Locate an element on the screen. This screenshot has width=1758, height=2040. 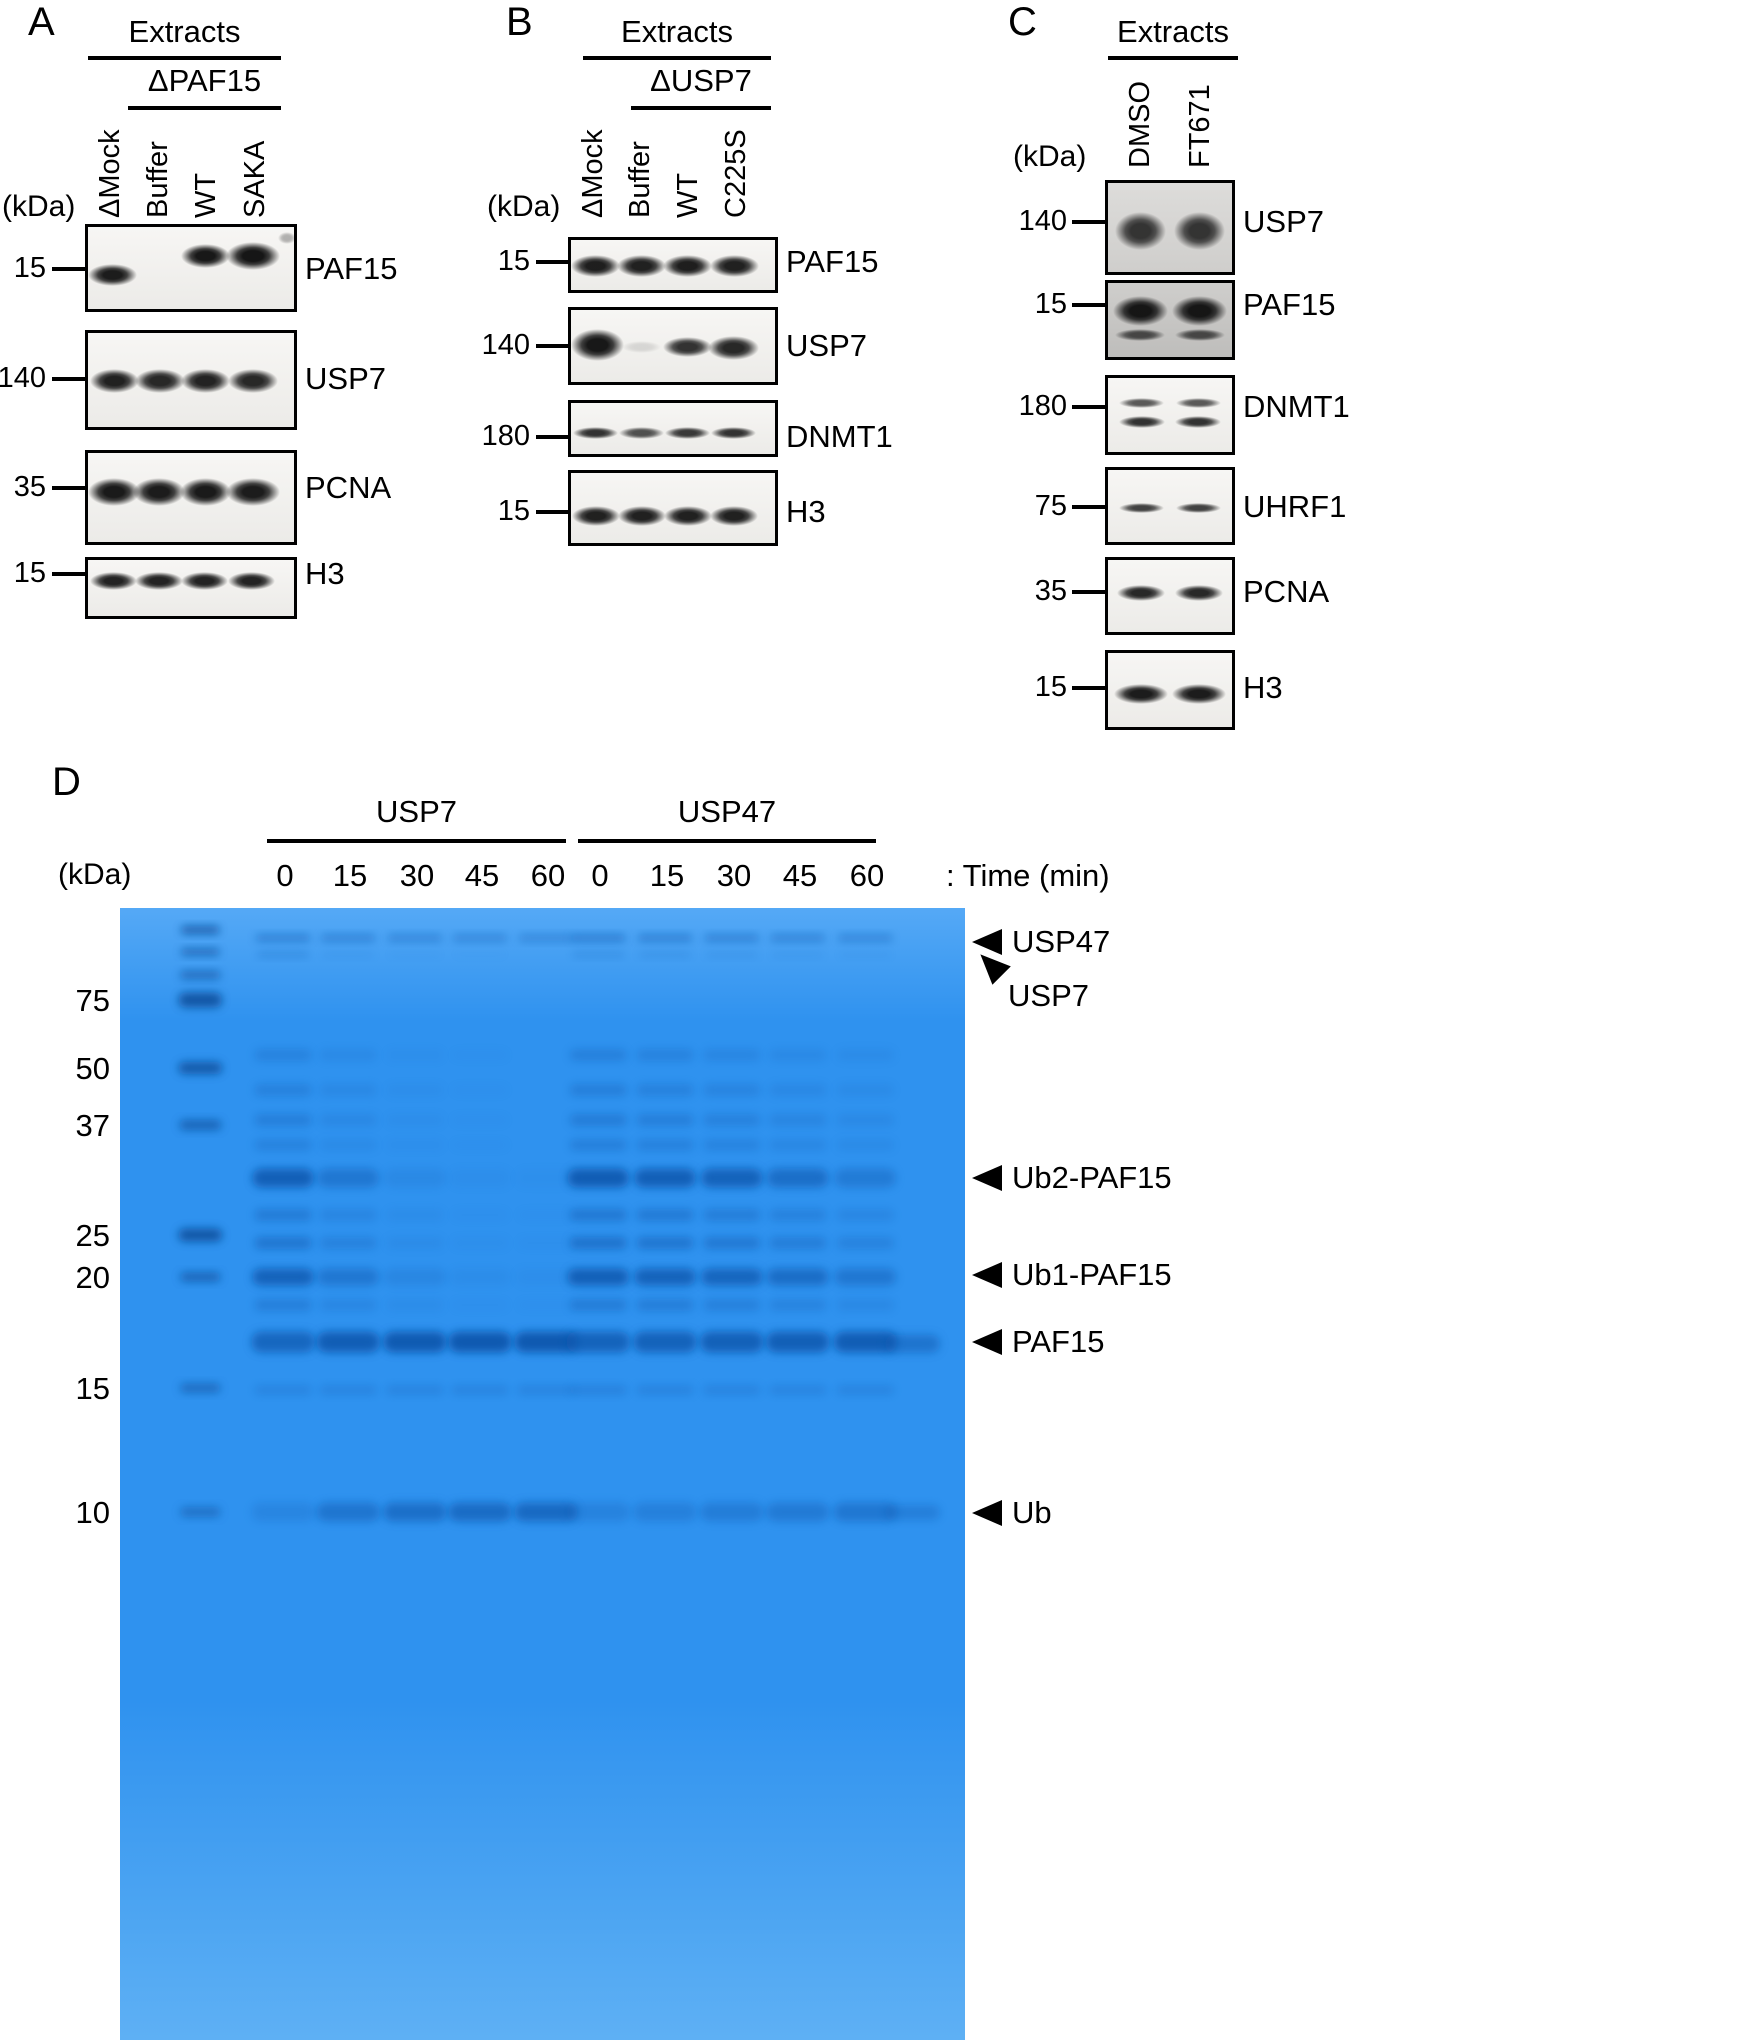
usp7-group-underline is located at coordinates (416, 841).